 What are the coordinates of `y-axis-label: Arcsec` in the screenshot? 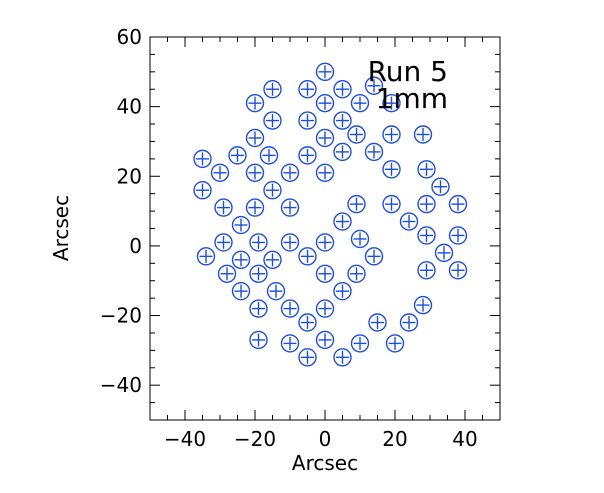 It's located at (61, 228).